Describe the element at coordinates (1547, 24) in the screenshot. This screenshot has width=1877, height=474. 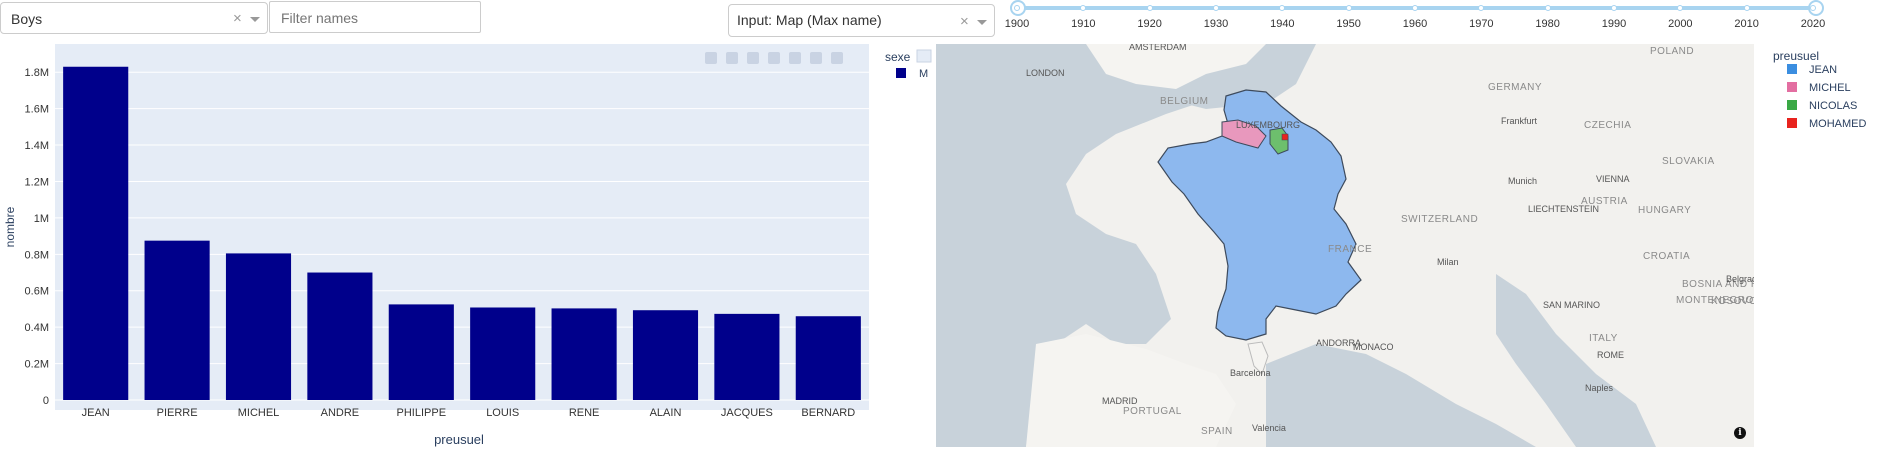
I see `slider-mark-label: 1980` at that location.